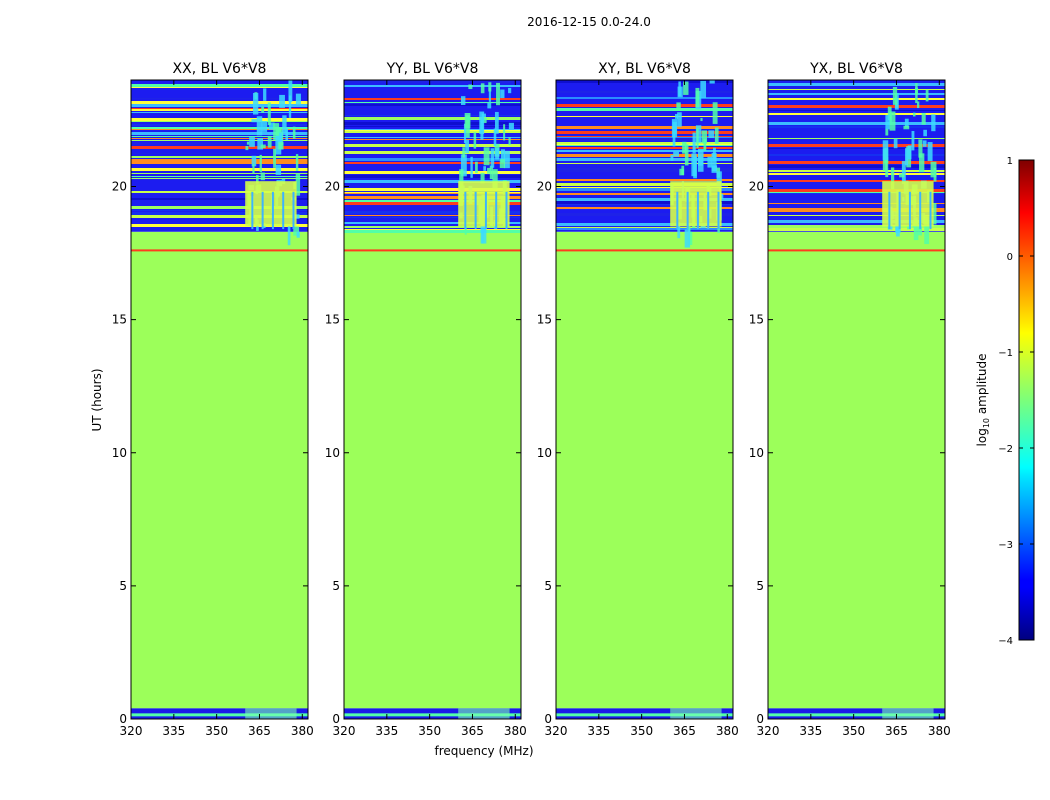 The width and height of the screenshot is (1050, 800). I want to click on y-tick-label: 20, so click(332, 187).